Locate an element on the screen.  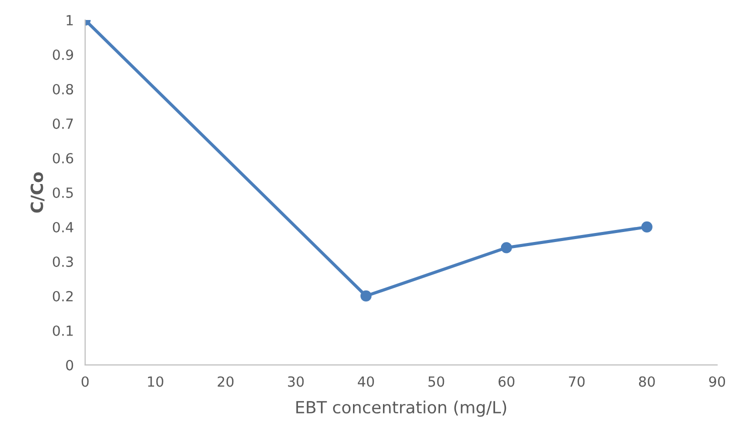
y-tick-label: 1 is located at coordinates (69, 20).